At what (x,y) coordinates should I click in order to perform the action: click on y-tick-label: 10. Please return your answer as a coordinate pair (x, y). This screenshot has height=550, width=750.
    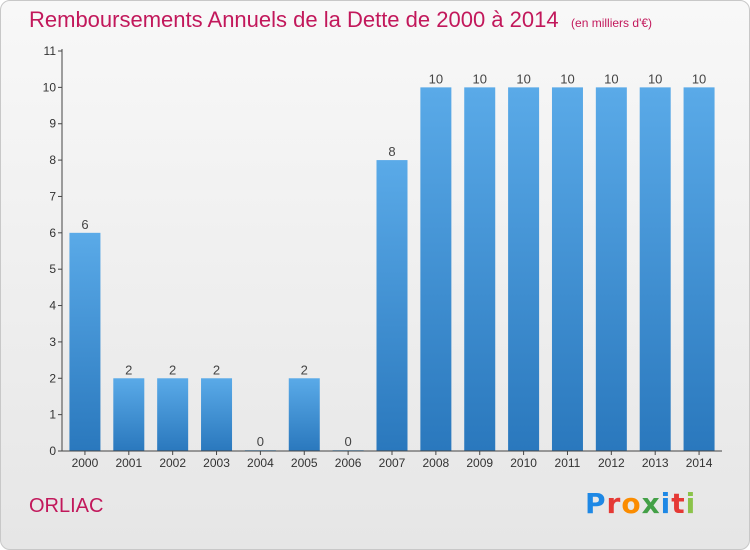
    Looking at the image, I should click on (50, 87).